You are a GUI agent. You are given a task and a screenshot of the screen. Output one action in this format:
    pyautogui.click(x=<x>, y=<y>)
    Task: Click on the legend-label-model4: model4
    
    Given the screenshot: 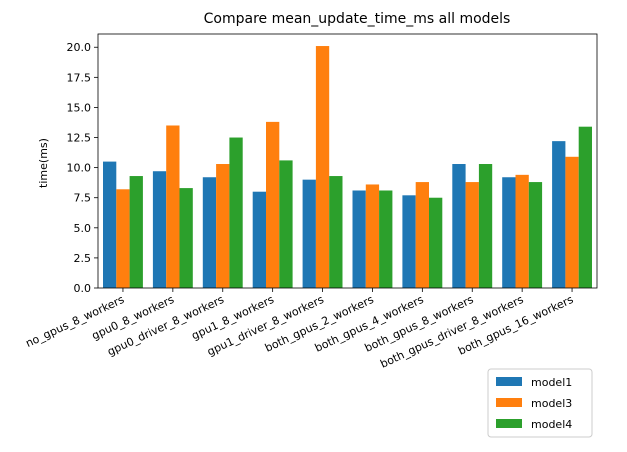 What is the action you would take?
    pyautogui.click(x=551, y=424)
    